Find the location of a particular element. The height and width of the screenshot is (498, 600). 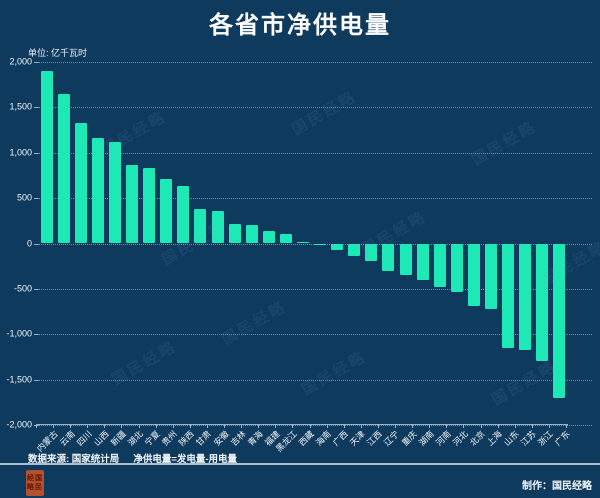

y-tick-label: -1,000 is located at coordinates (19, 333).